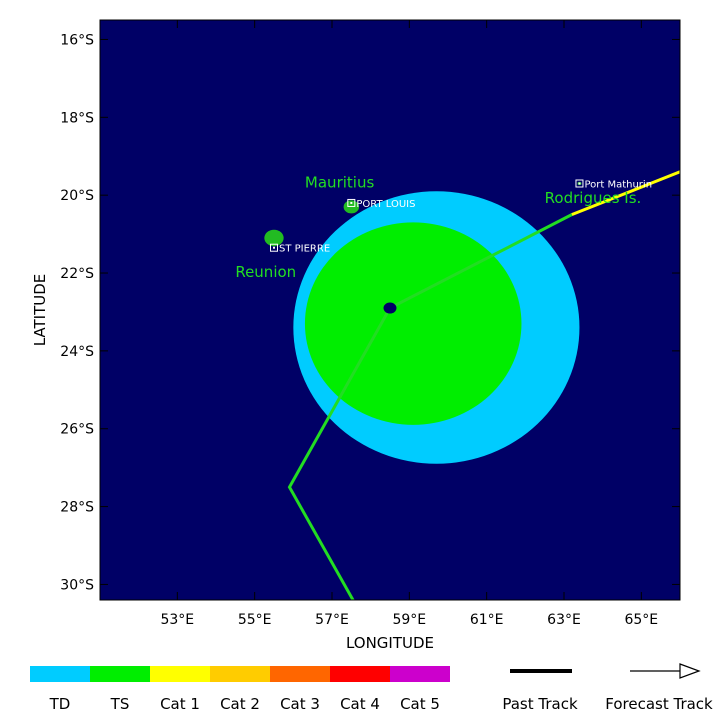  Describe the element at coordinates (240, 702) in the screenshot. I see `legend-label: Cat 2` at that location.